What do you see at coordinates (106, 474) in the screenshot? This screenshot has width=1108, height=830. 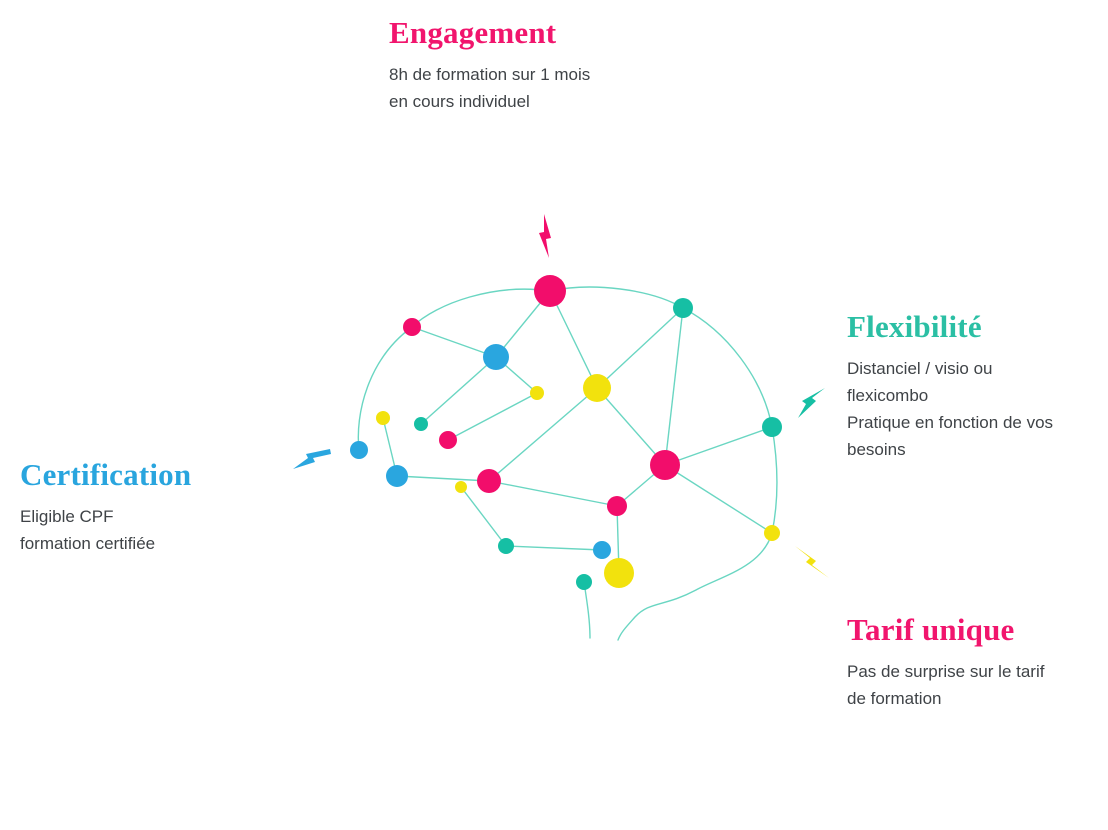 I see `feature-title-certification: Certification` at bounding box center [106, 474].